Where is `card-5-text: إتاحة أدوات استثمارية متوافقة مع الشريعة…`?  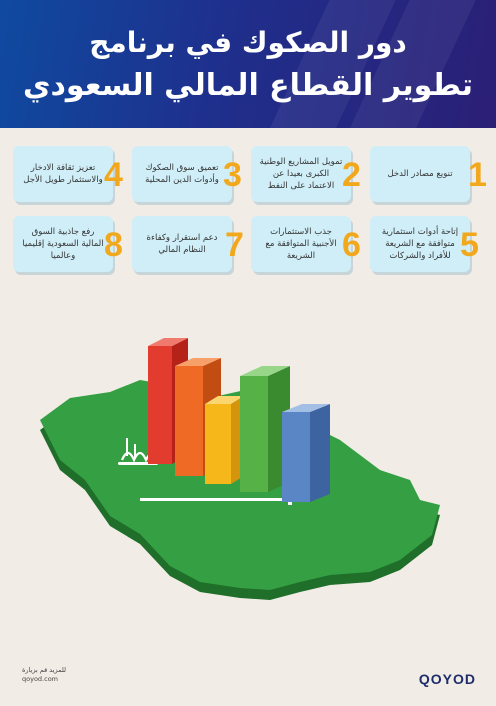
card-5-text: إتاحة أدوات استثمارية متوافقة مع الشريعة… is located at coordinates (420, 244).